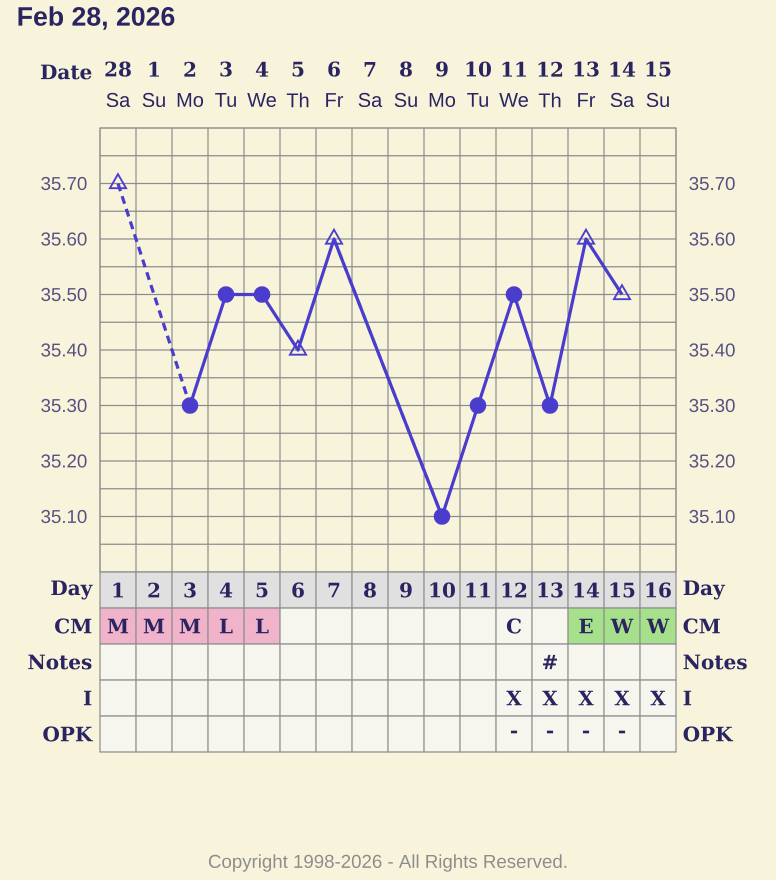 The height and width of the screenshot is (880, 776). I want to click on x-axis-title: Date, so click(66, 72).